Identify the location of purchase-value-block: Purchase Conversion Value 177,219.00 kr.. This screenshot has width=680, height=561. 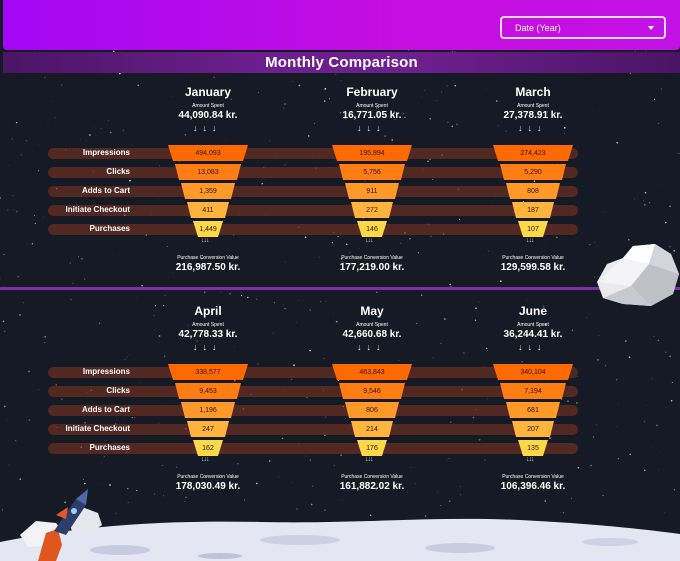
(372, 264).